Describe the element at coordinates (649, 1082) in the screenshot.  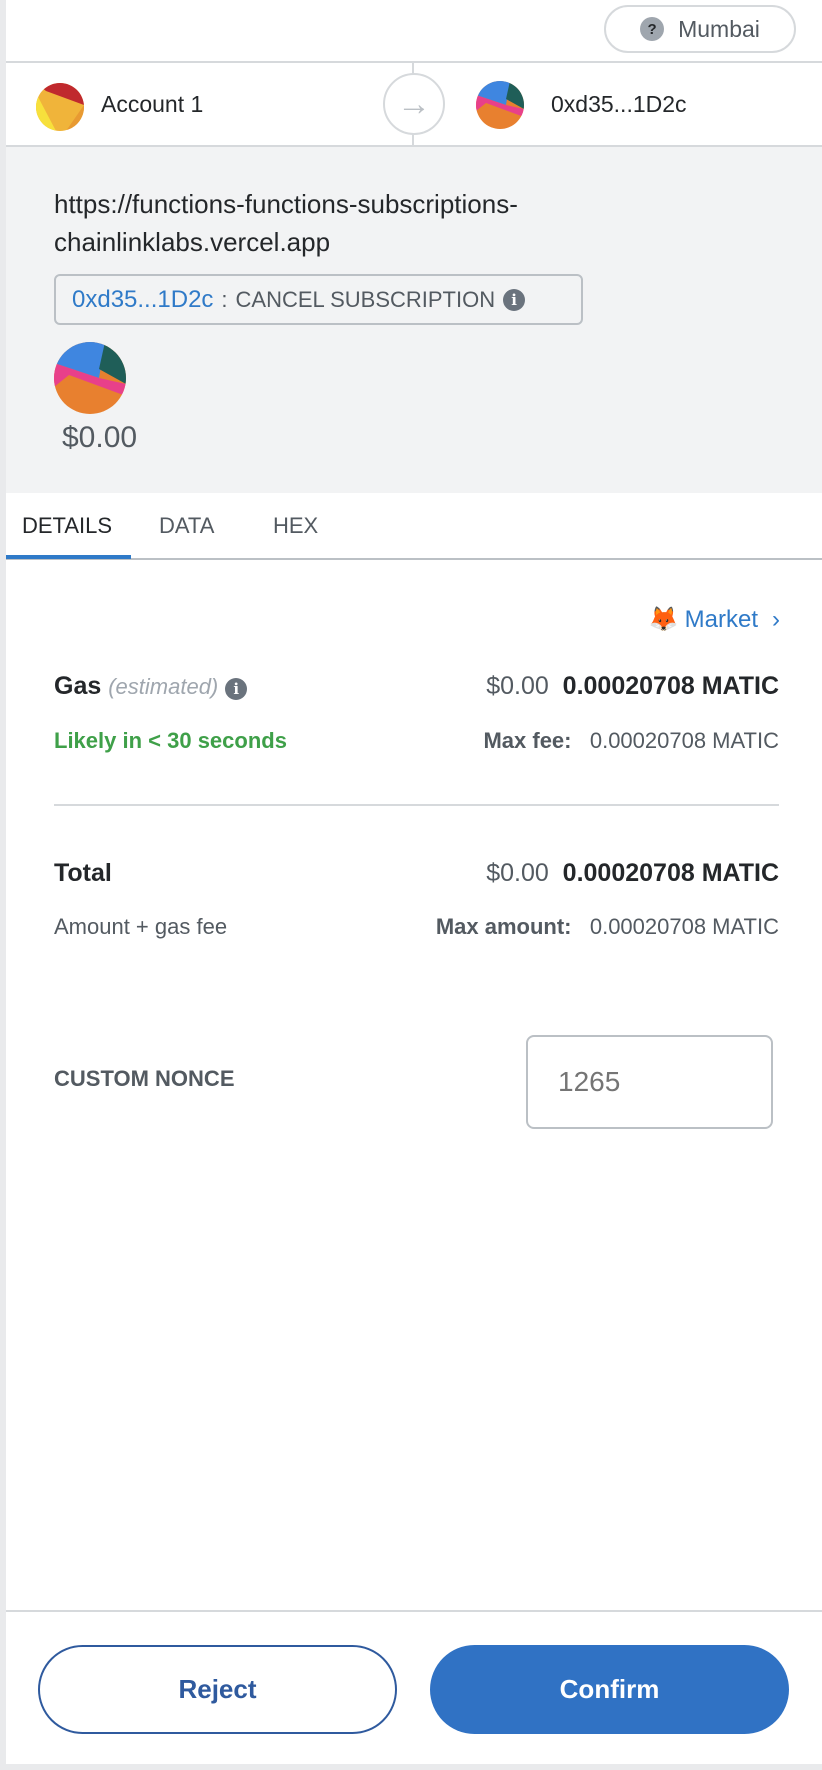
I see `custom-nonce-input` at that location.